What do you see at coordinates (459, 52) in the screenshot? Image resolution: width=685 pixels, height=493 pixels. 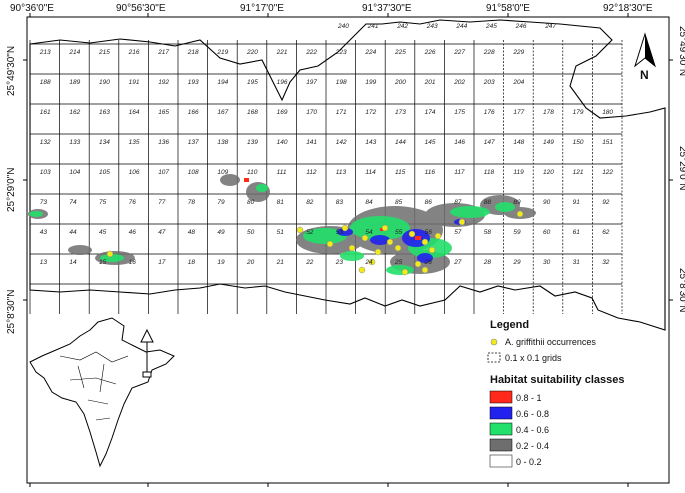 I see `grid-cell-number: 227` at bounding box center [459, 52].